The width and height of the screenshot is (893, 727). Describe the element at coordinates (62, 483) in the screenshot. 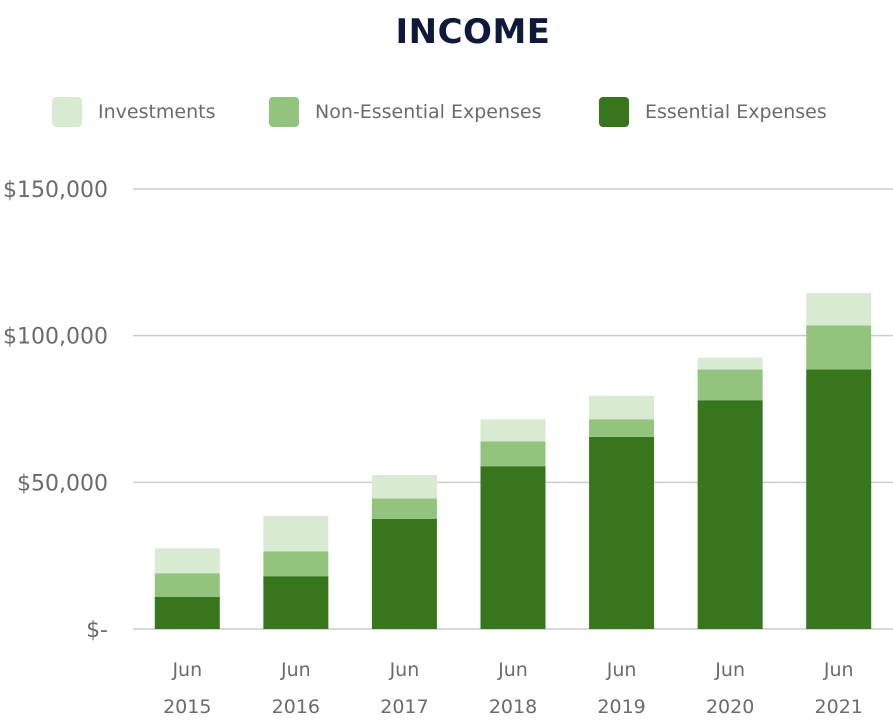

I see `y-tick-label: $50,000` at that location.